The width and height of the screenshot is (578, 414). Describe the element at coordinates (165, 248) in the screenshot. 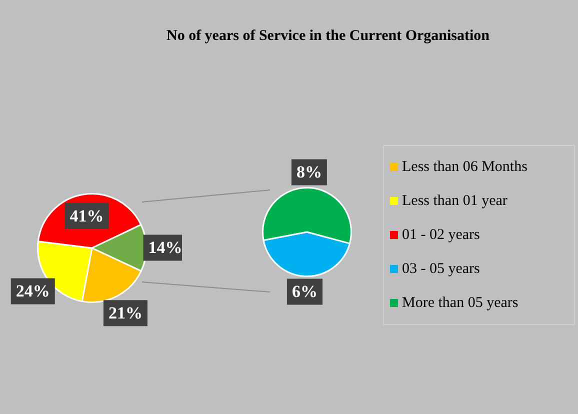

I see `data-label: 14%` at that location.